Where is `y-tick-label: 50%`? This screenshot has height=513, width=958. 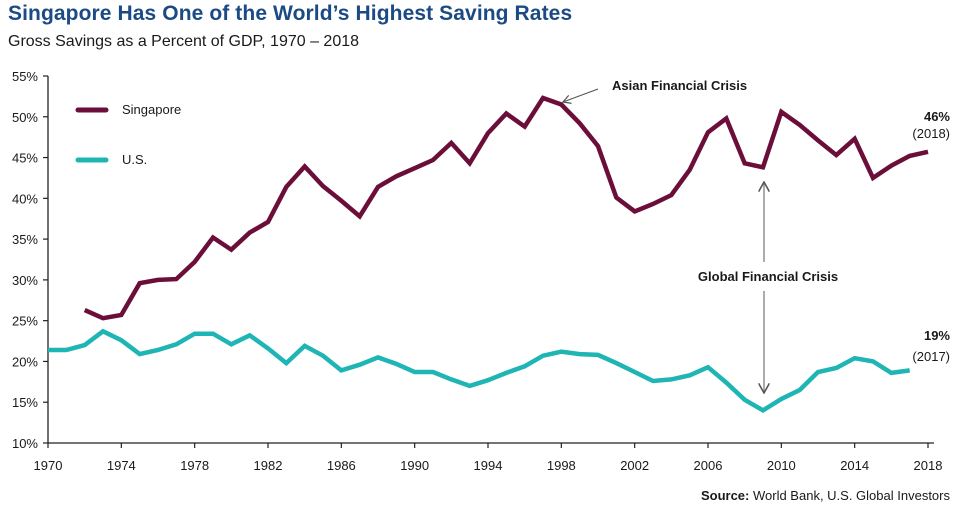
y-tick-label: 50% is located at coordinates (25, 117).